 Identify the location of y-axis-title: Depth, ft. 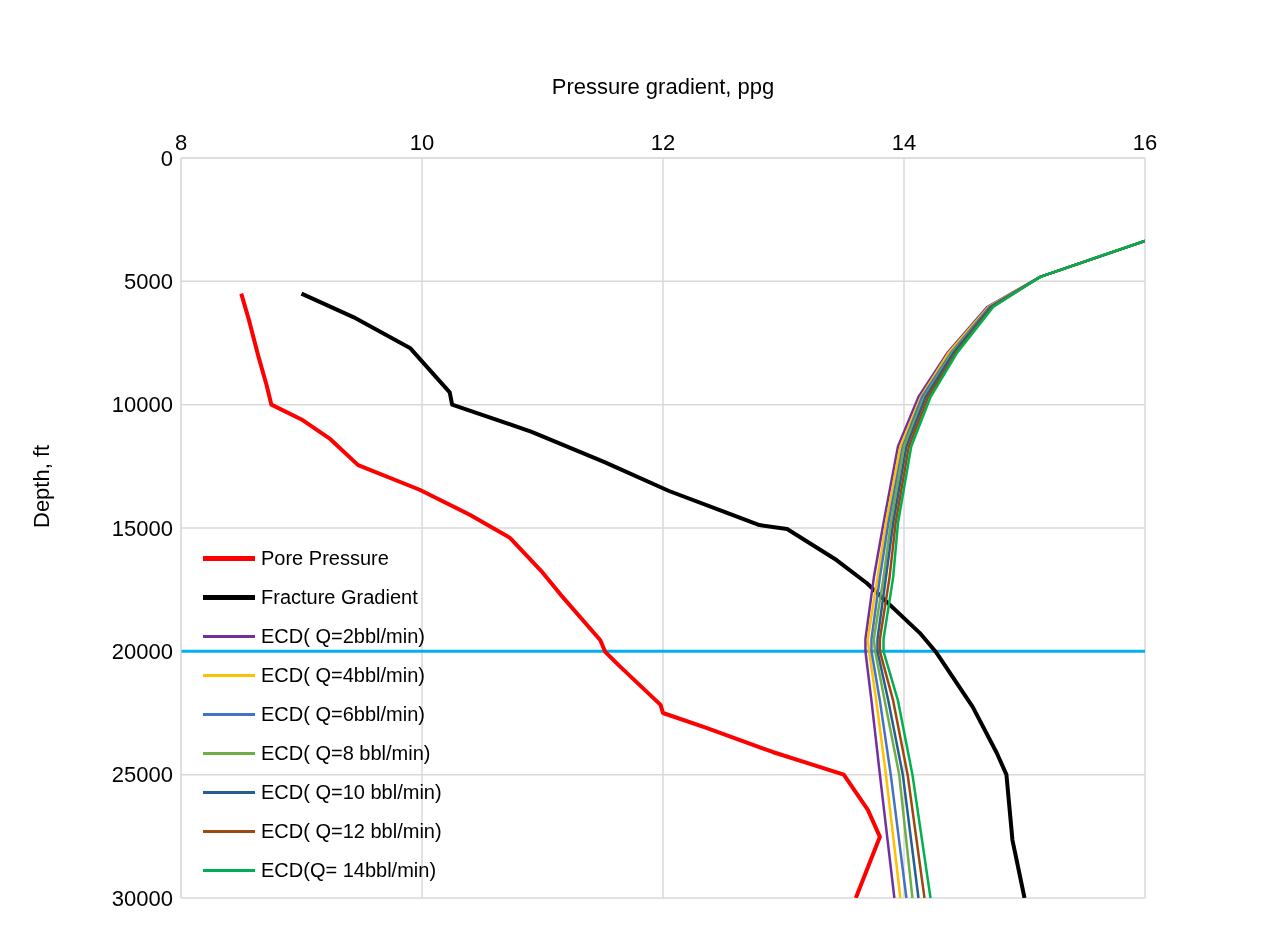
(41, 486).